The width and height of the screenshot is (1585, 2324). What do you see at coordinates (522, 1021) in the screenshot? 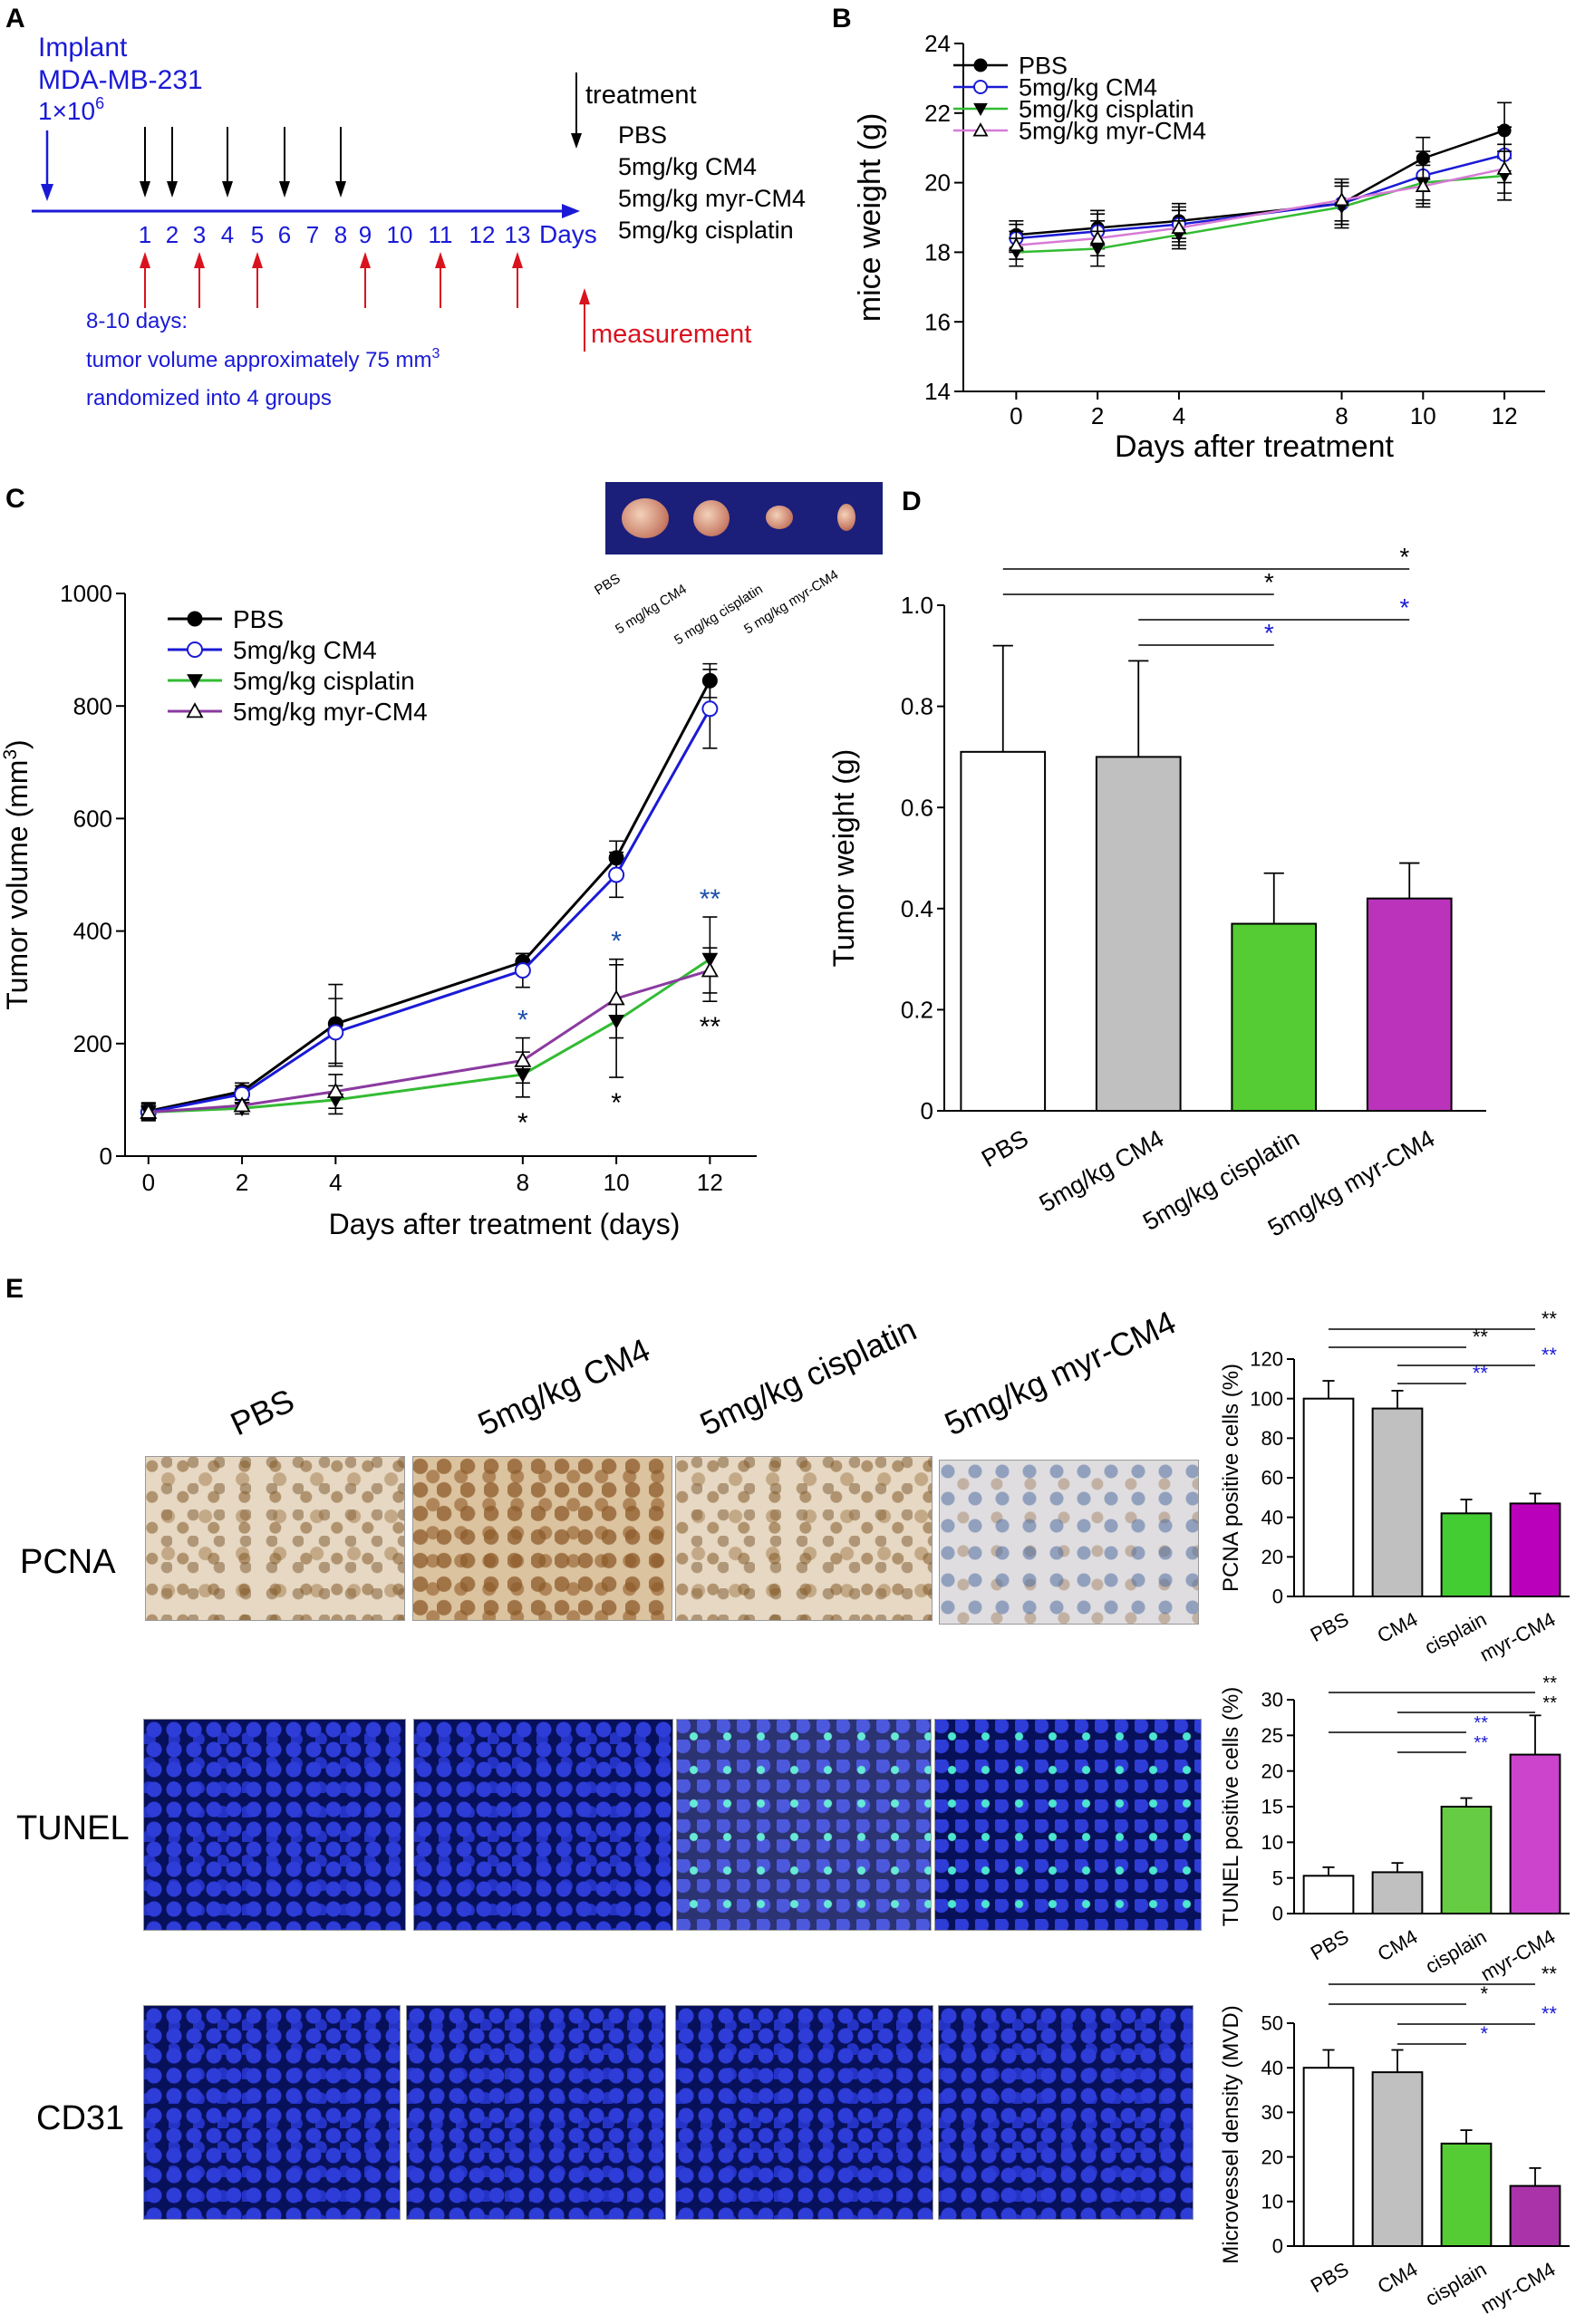
I see `significance-above-8: *` at bounding box center [522, 1021].